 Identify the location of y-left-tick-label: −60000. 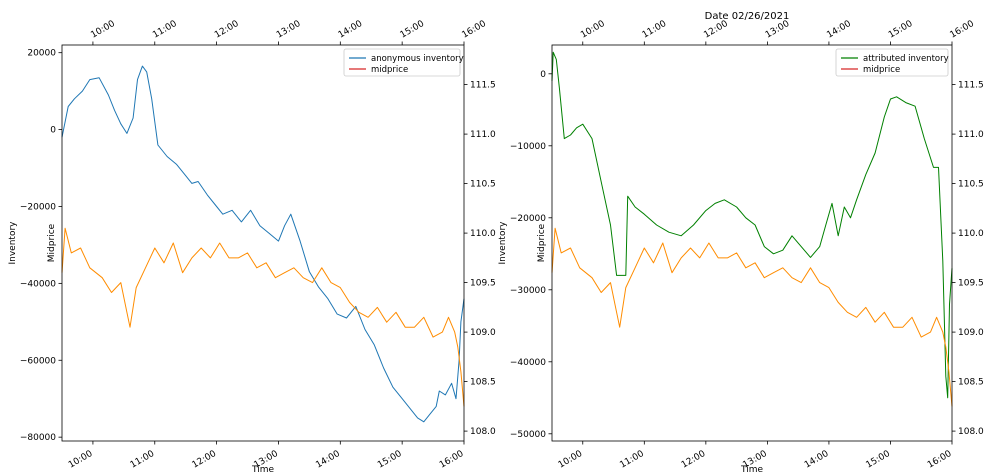
(38, 361).